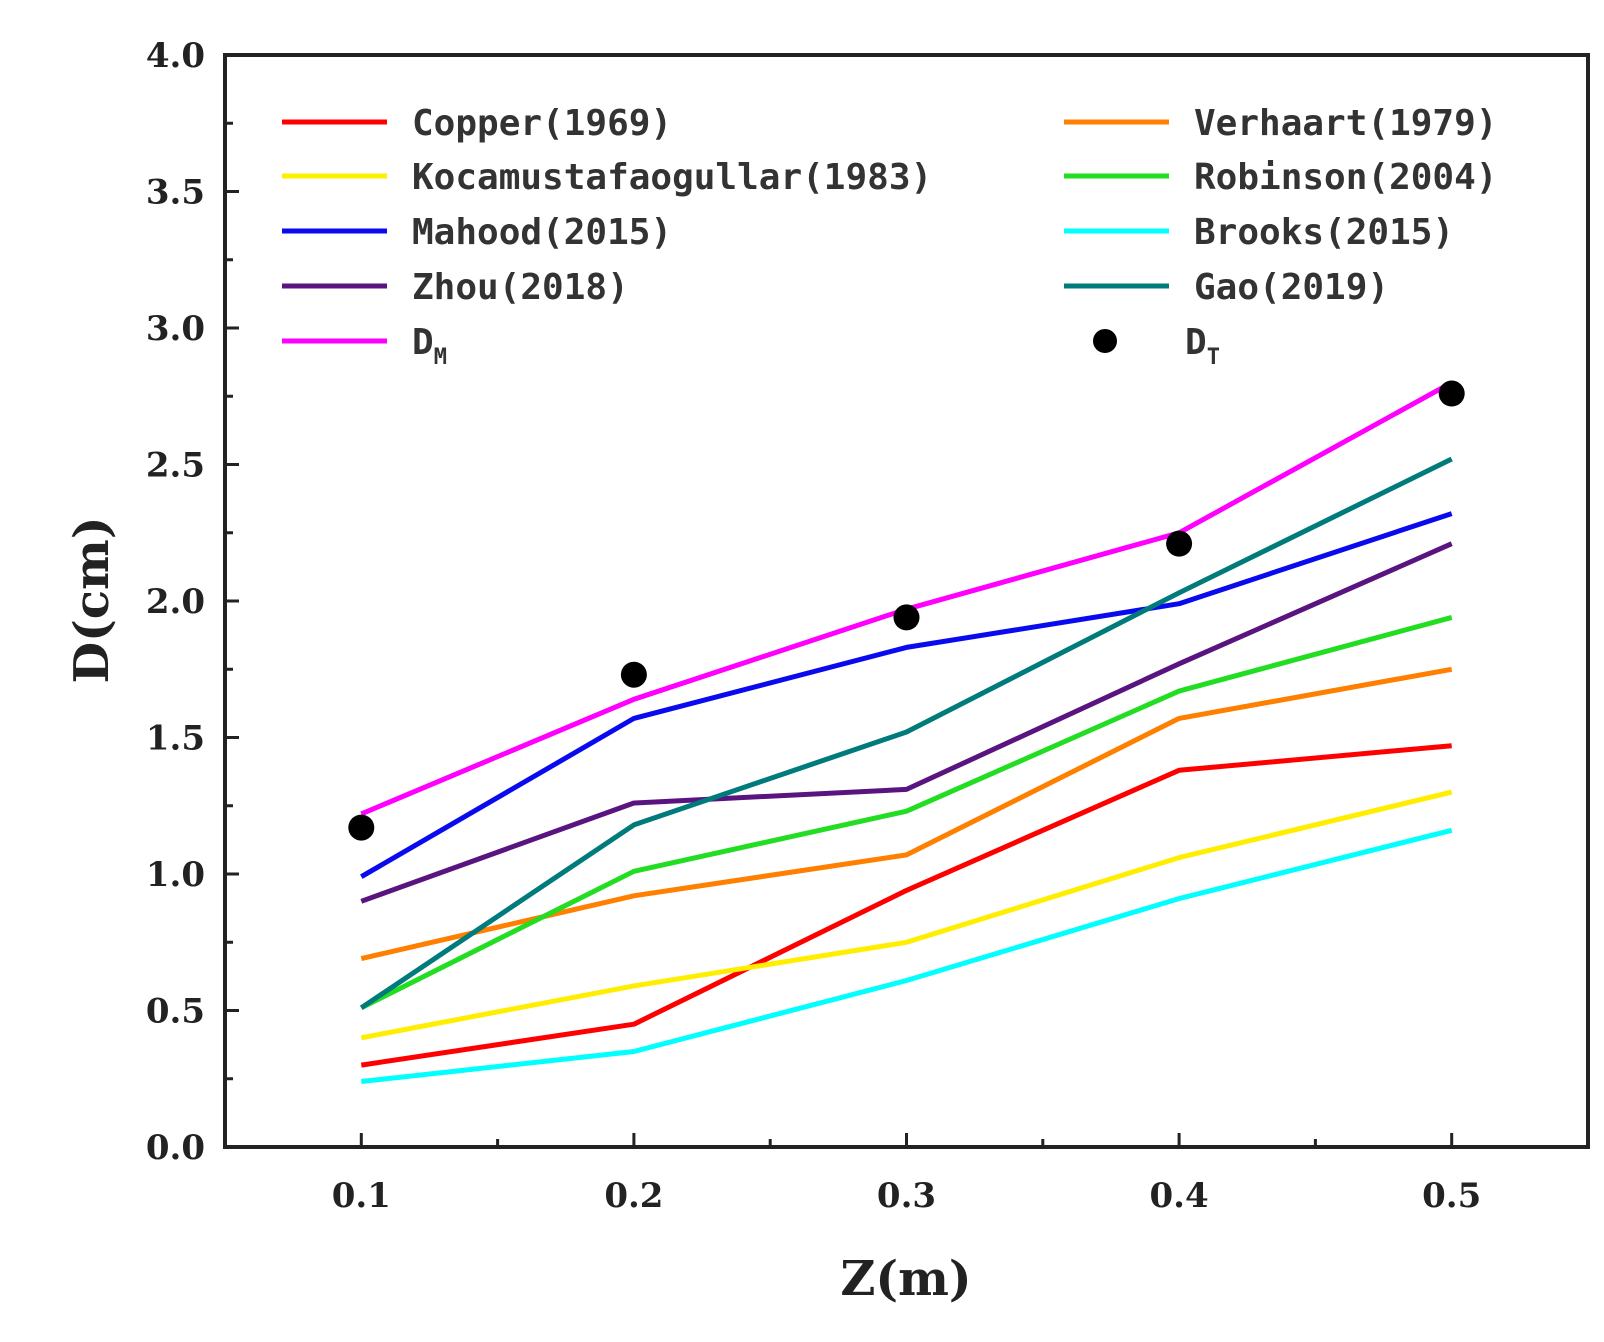 This screenshot has height=1342, width=1604. Describe the element at coordinates (175, 56) in the screenshot. I see `y-tick-label: 4.0` at that location.